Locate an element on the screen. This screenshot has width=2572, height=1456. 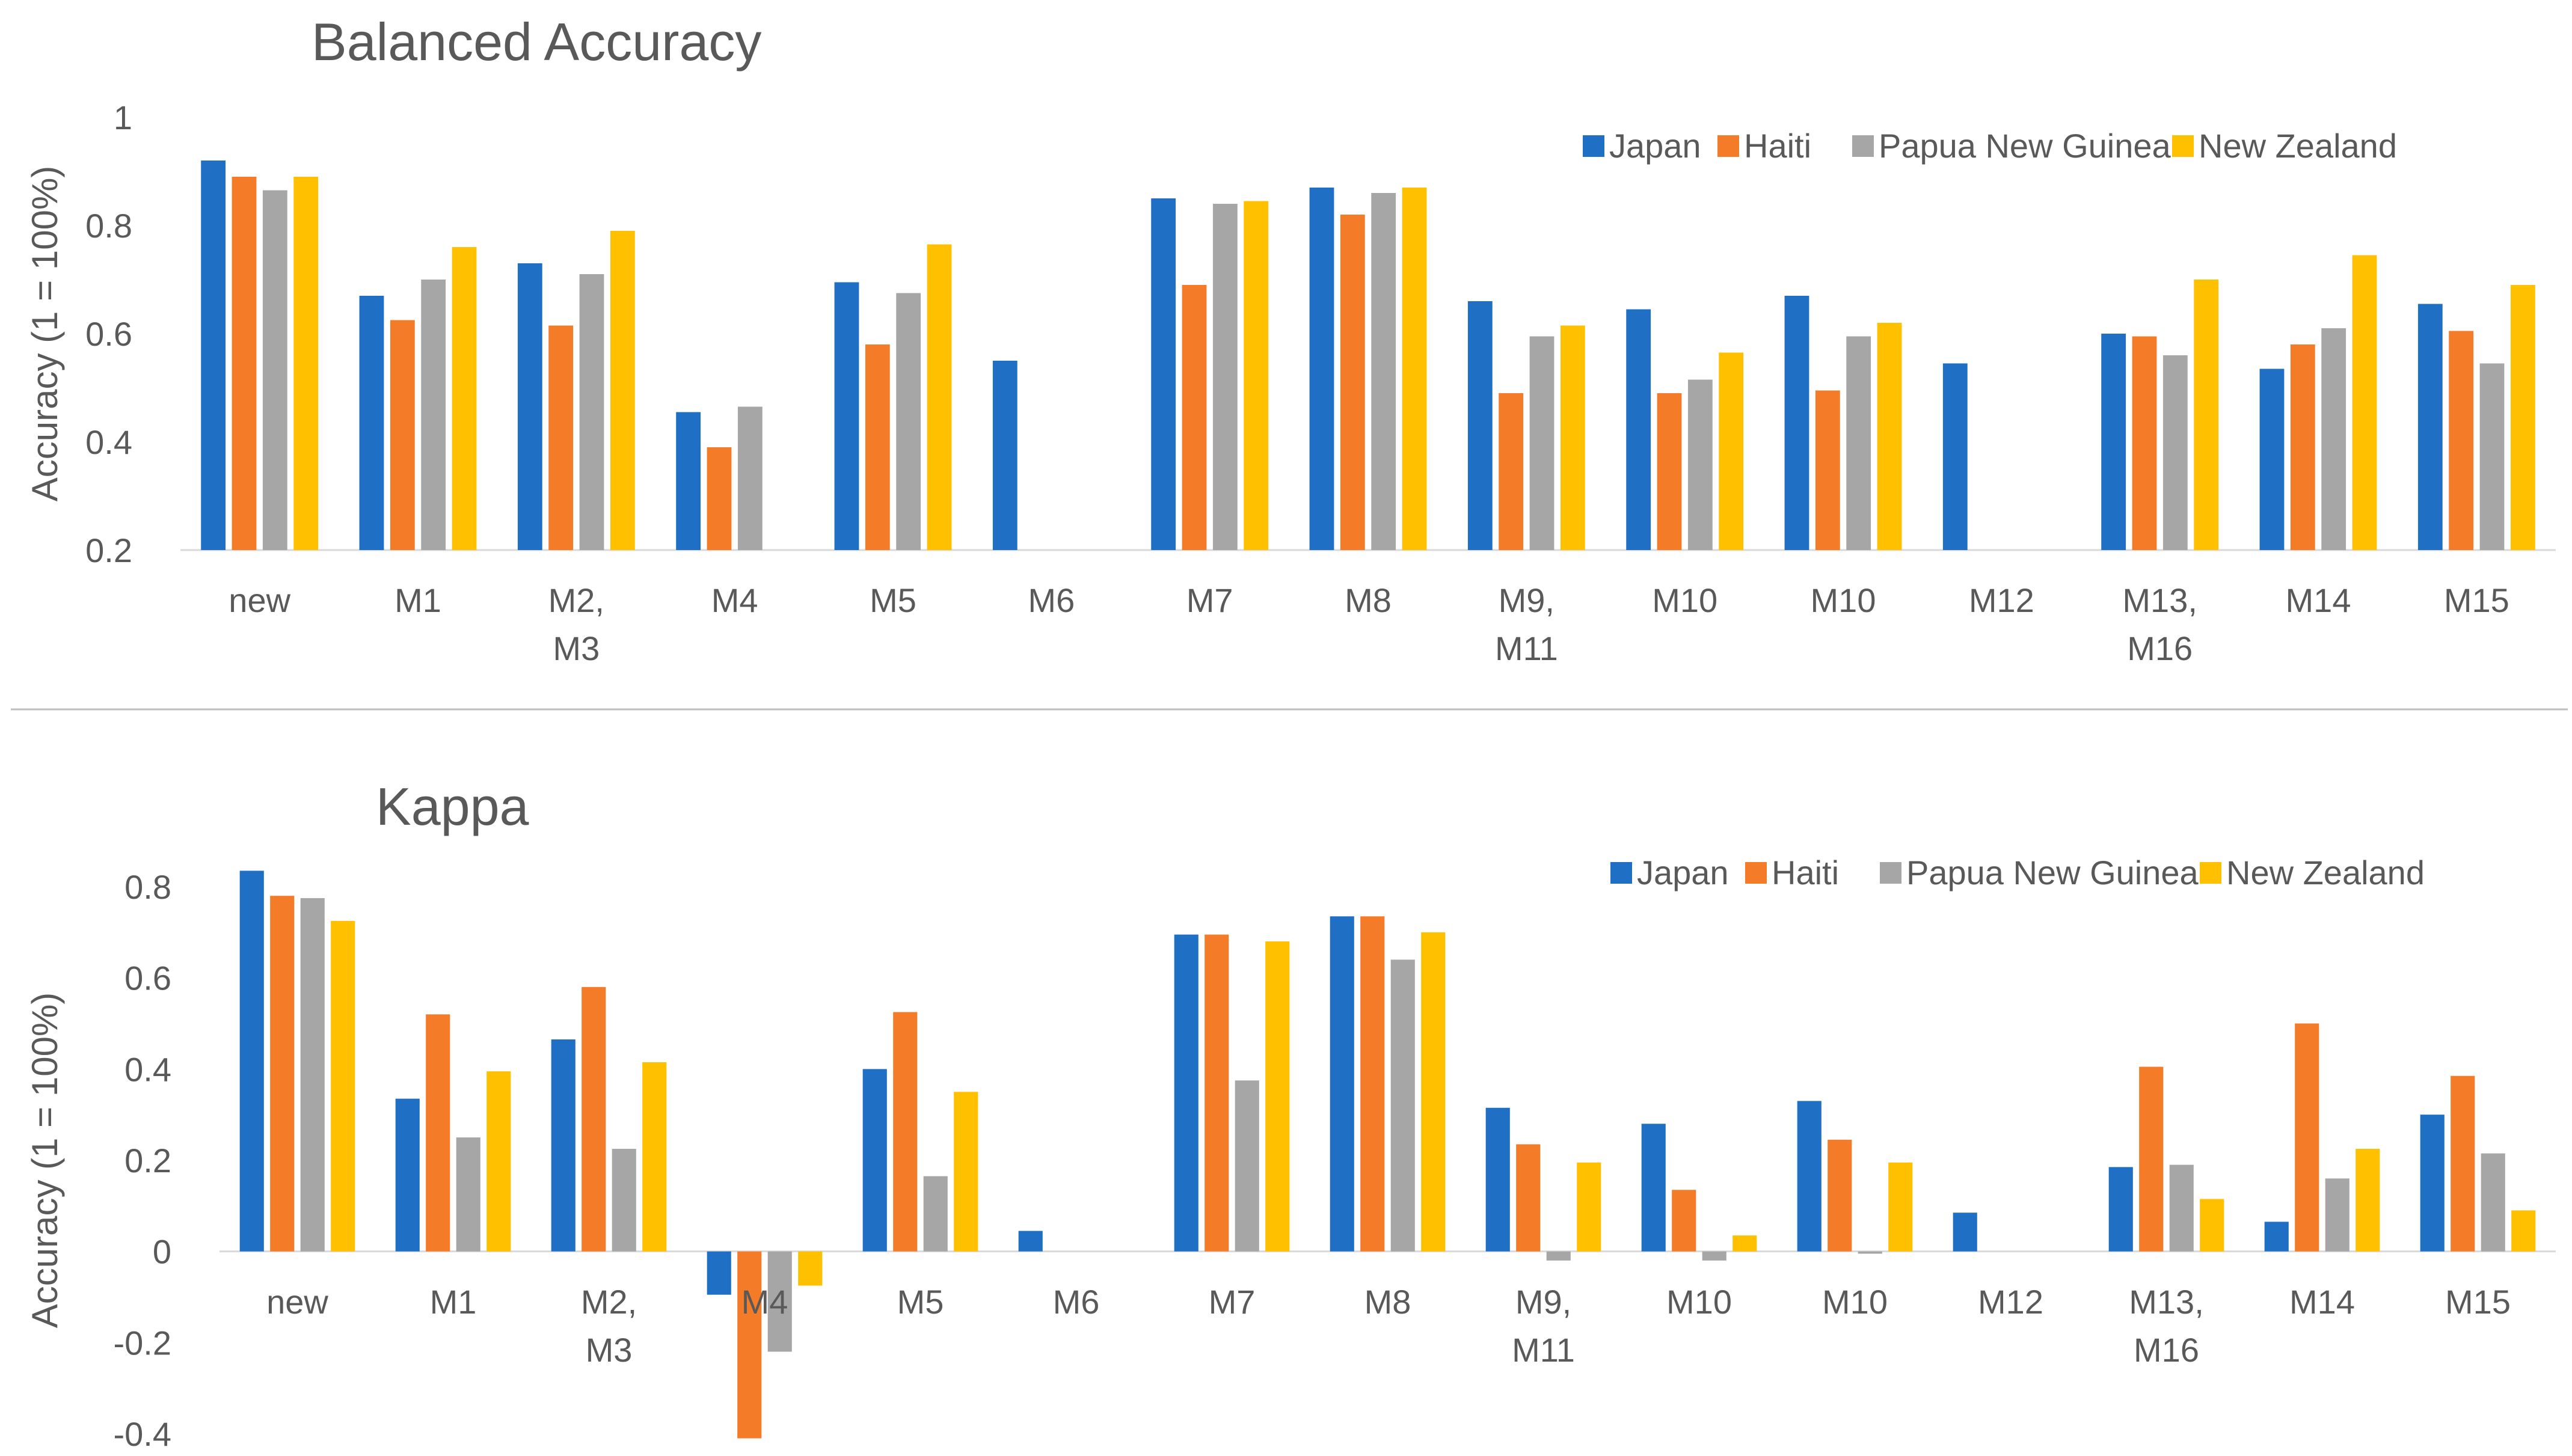
legend-label: Japan is located at coordinates (1655, 146).